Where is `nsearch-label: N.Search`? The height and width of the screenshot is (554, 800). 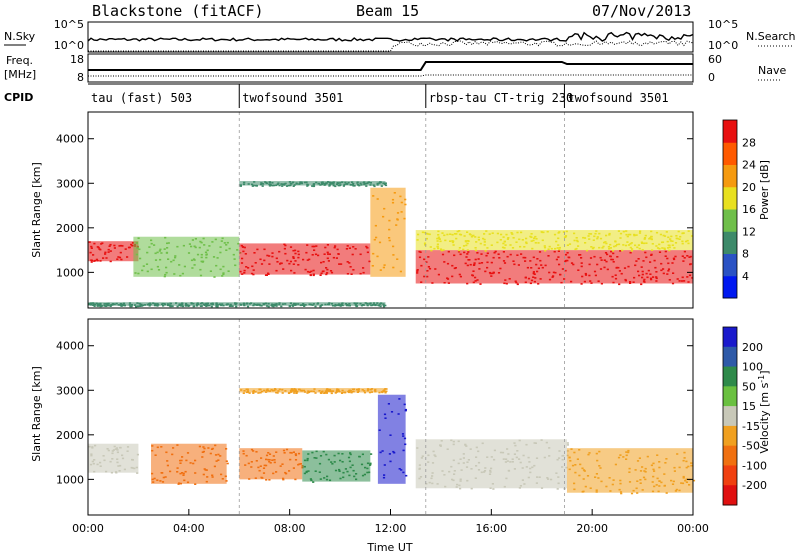 nsearch-label: N.Search is located at coordinates (771, 36).